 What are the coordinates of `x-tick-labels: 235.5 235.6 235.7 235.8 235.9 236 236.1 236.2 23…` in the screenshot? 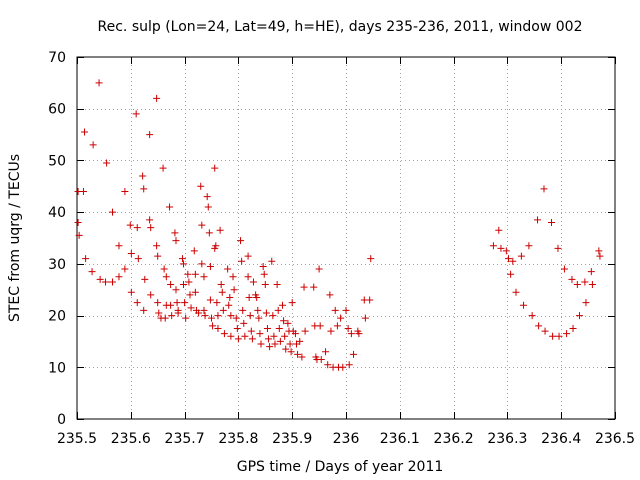 It's located at (346, 439).